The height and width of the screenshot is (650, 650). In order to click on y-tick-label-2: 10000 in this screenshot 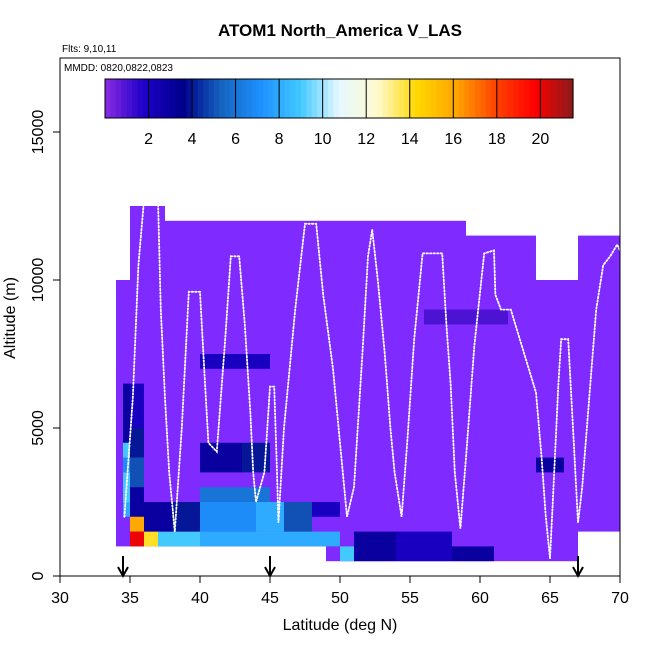, I will do `click(38, 280)`.